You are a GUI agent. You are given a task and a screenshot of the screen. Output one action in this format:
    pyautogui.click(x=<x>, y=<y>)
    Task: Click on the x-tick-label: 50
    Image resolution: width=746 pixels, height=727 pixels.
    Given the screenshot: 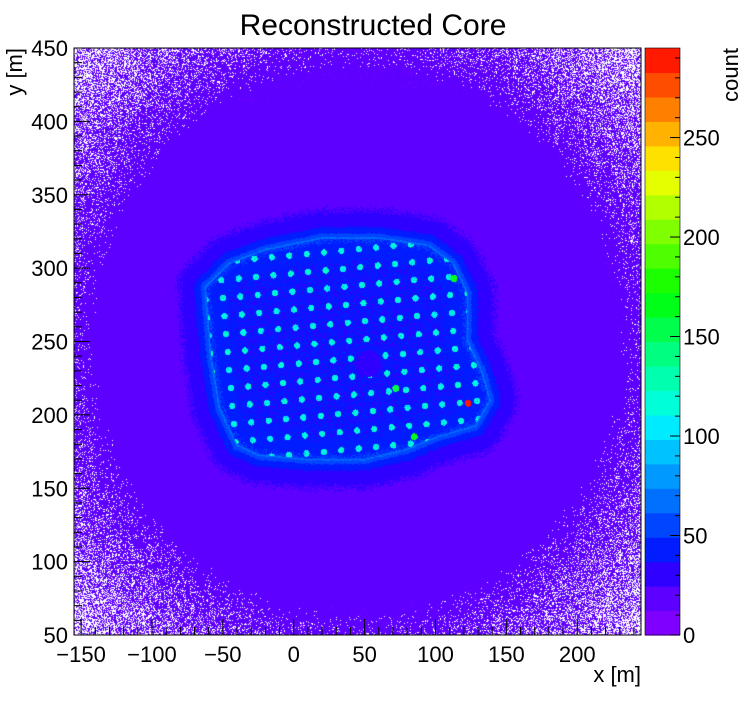 What is the action you would take?
    pyautogui.click(x=364, y=654)
    